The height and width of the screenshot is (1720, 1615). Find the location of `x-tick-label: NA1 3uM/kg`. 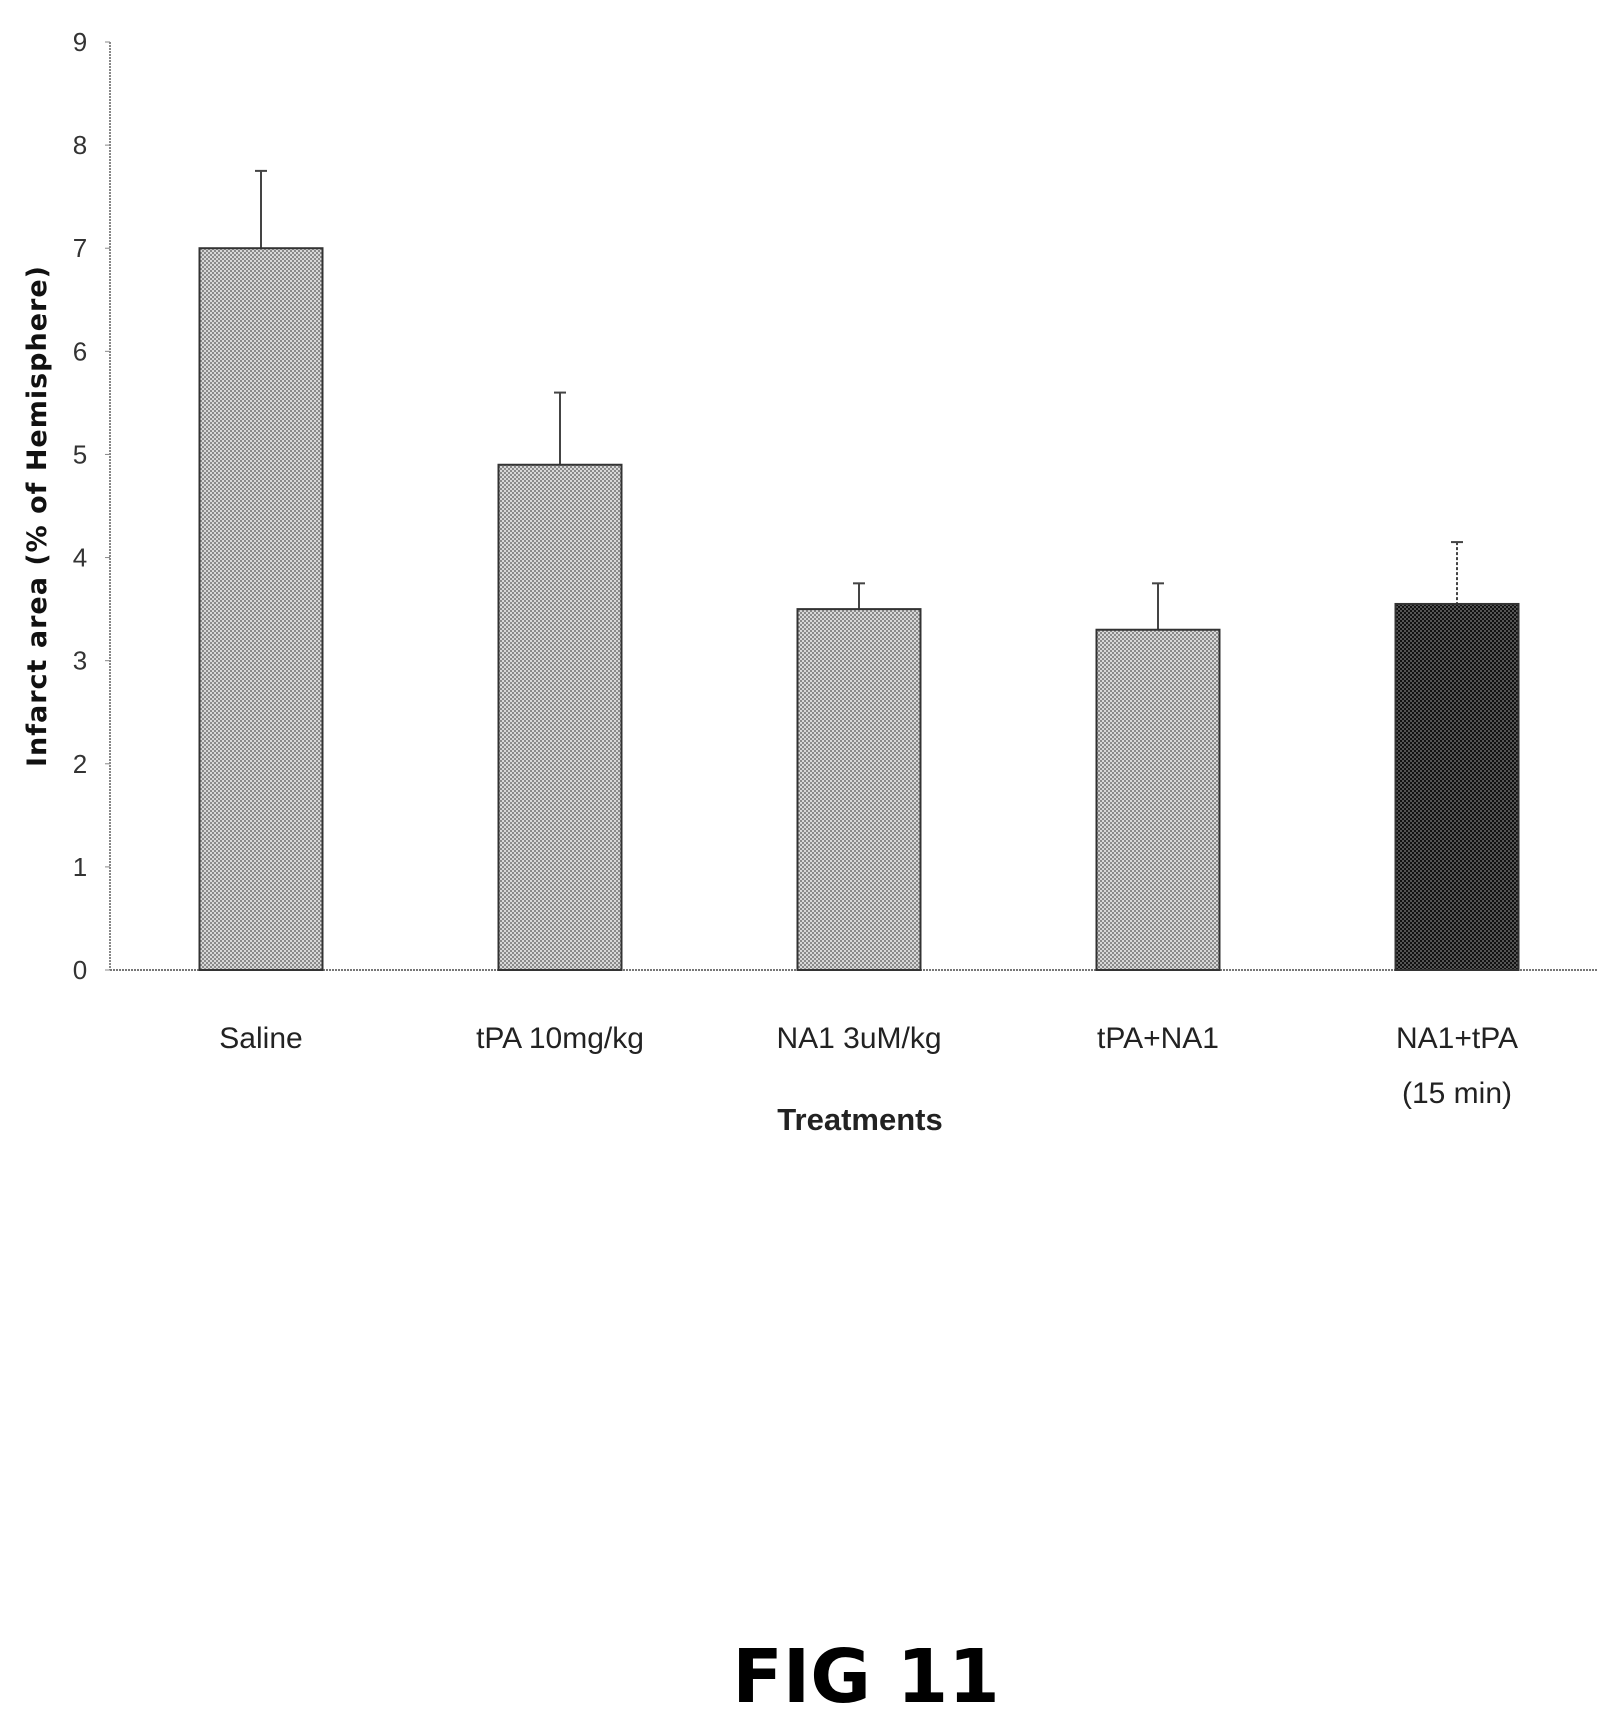

x-tick-label: NA1 3uM/kg is located at coordinates (858, 1038).